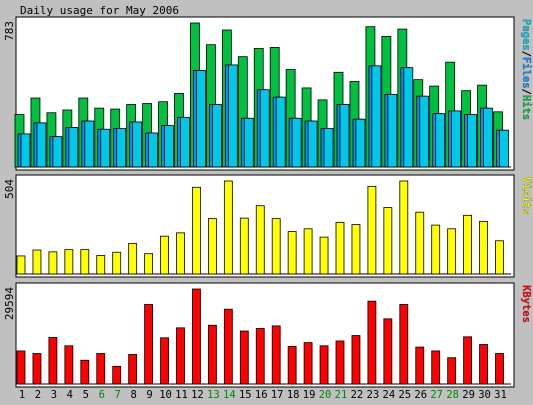 This screenshot has height=405, width=533. Describe the element at coordinates (436, 395) in the screenshot. I see `x-tick-label-day-27: 27` at that location.